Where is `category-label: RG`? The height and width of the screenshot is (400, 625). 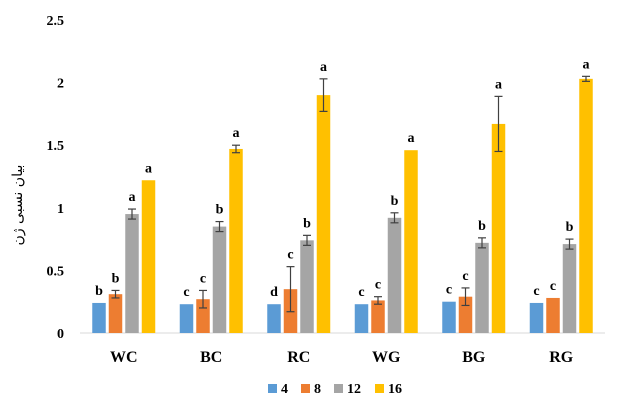
category-label: RG is located at coordinates (561, 357).